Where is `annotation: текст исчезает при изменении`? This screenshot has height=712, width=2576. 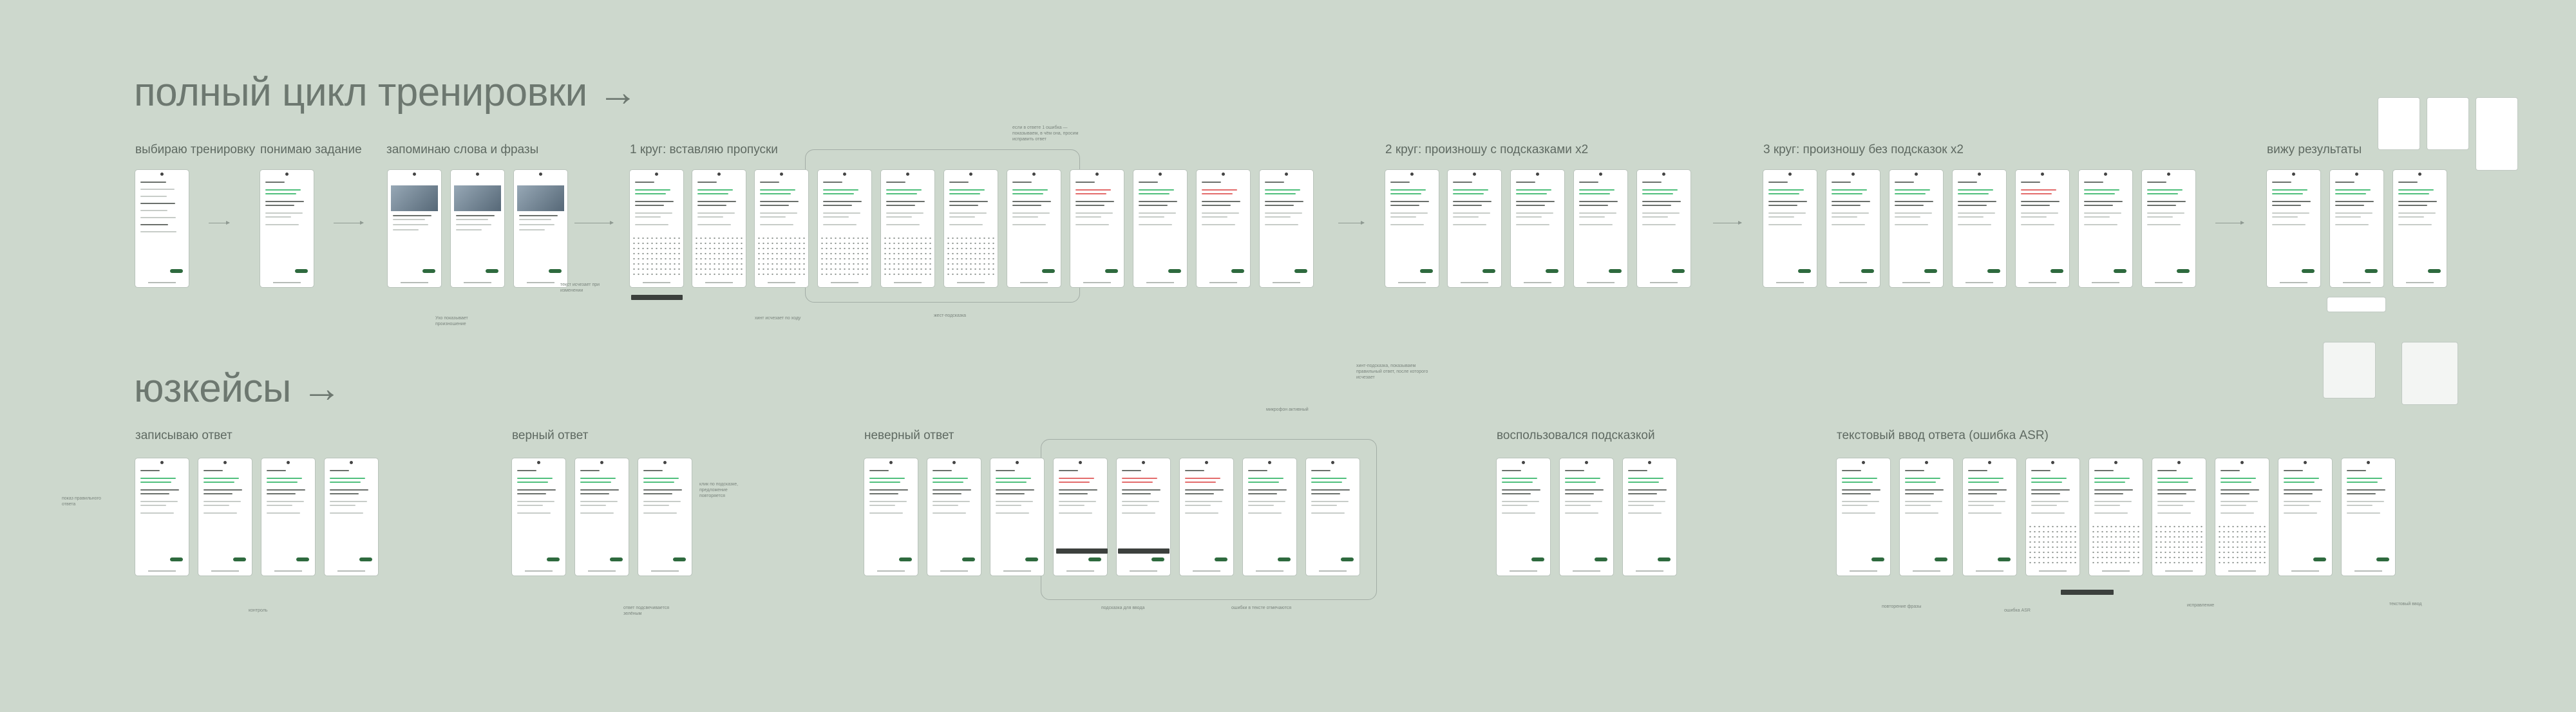 annotation: текст исчезает при изменении is located at coordinates (580, 288).